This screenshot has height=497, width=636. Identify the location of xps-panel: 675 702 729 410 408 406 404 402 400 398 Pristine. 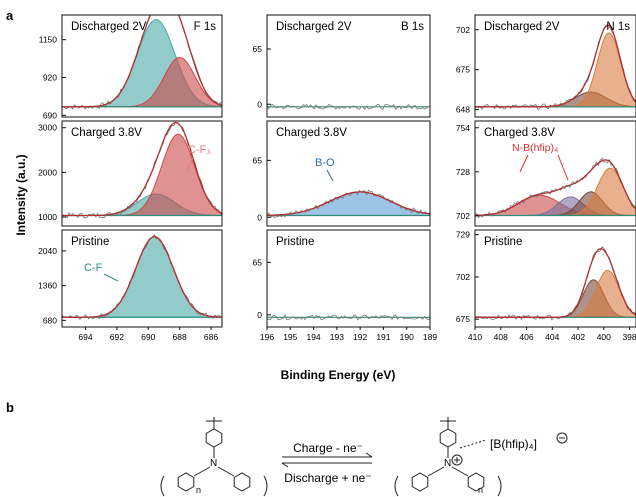
(546, 285).